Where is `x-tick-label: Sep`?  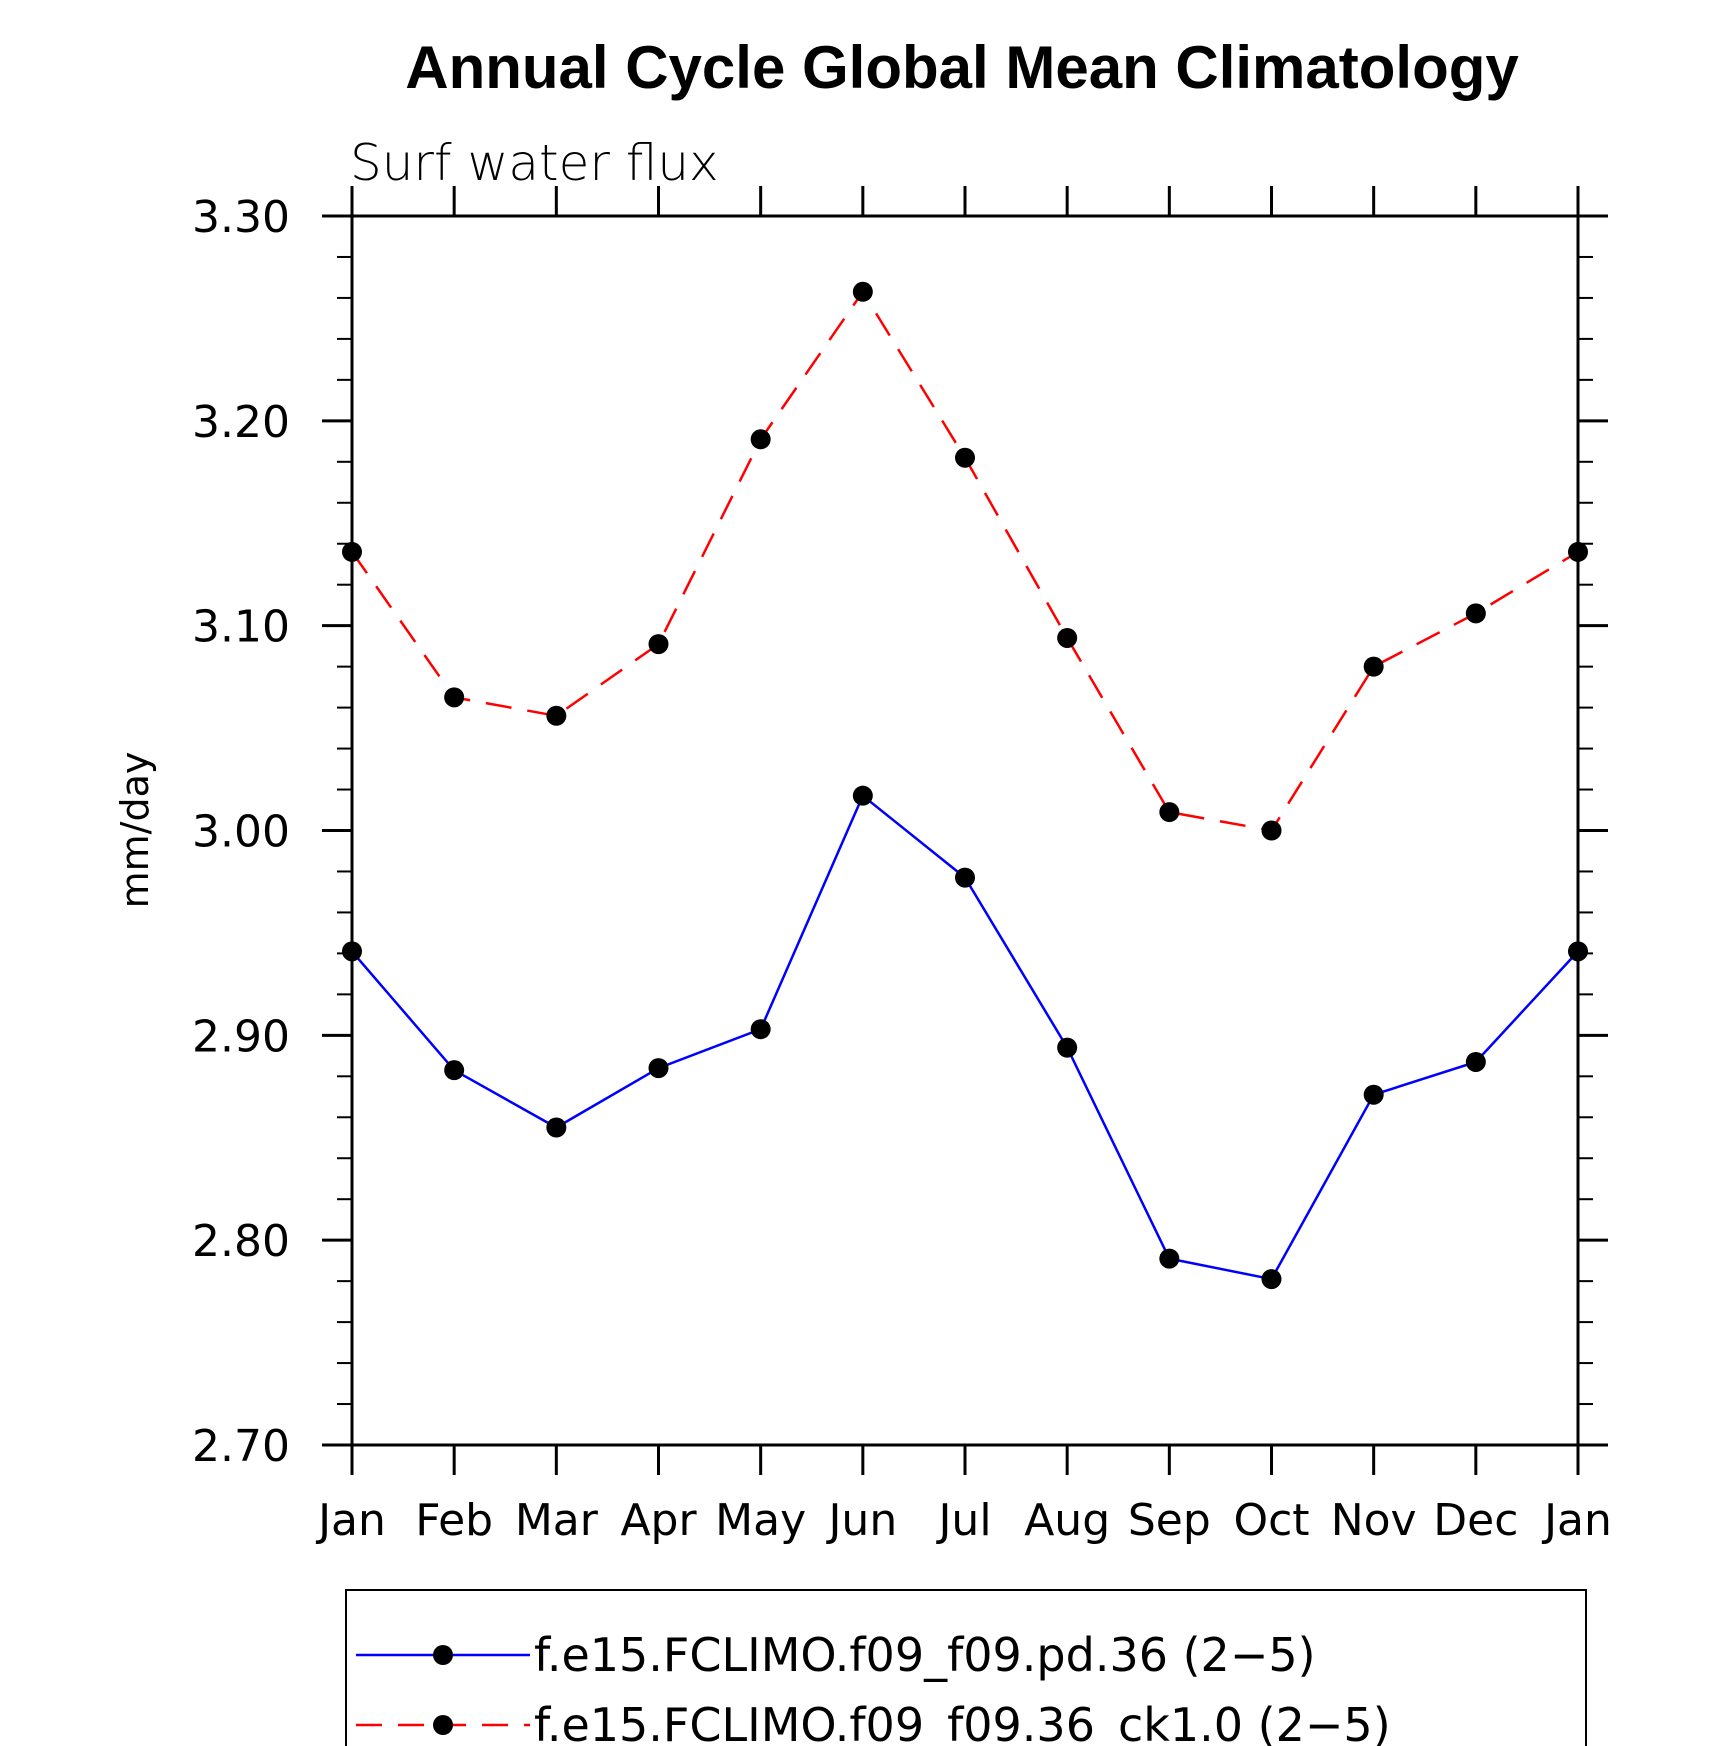
x-tick-label: Sep is located at coordinates (1169, 1520).